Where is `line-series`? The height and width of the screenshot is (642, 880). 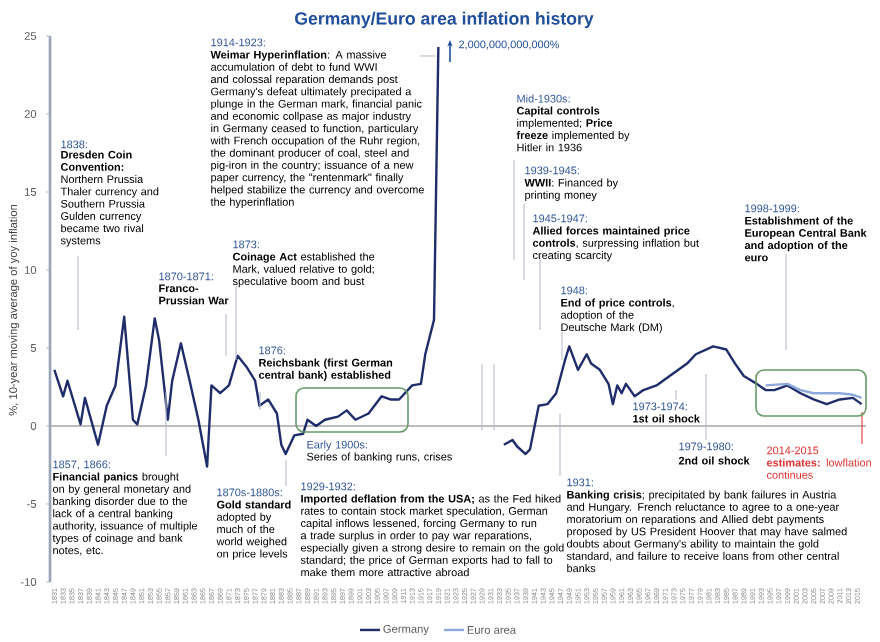
line-series is located at coordinates (813, 391).